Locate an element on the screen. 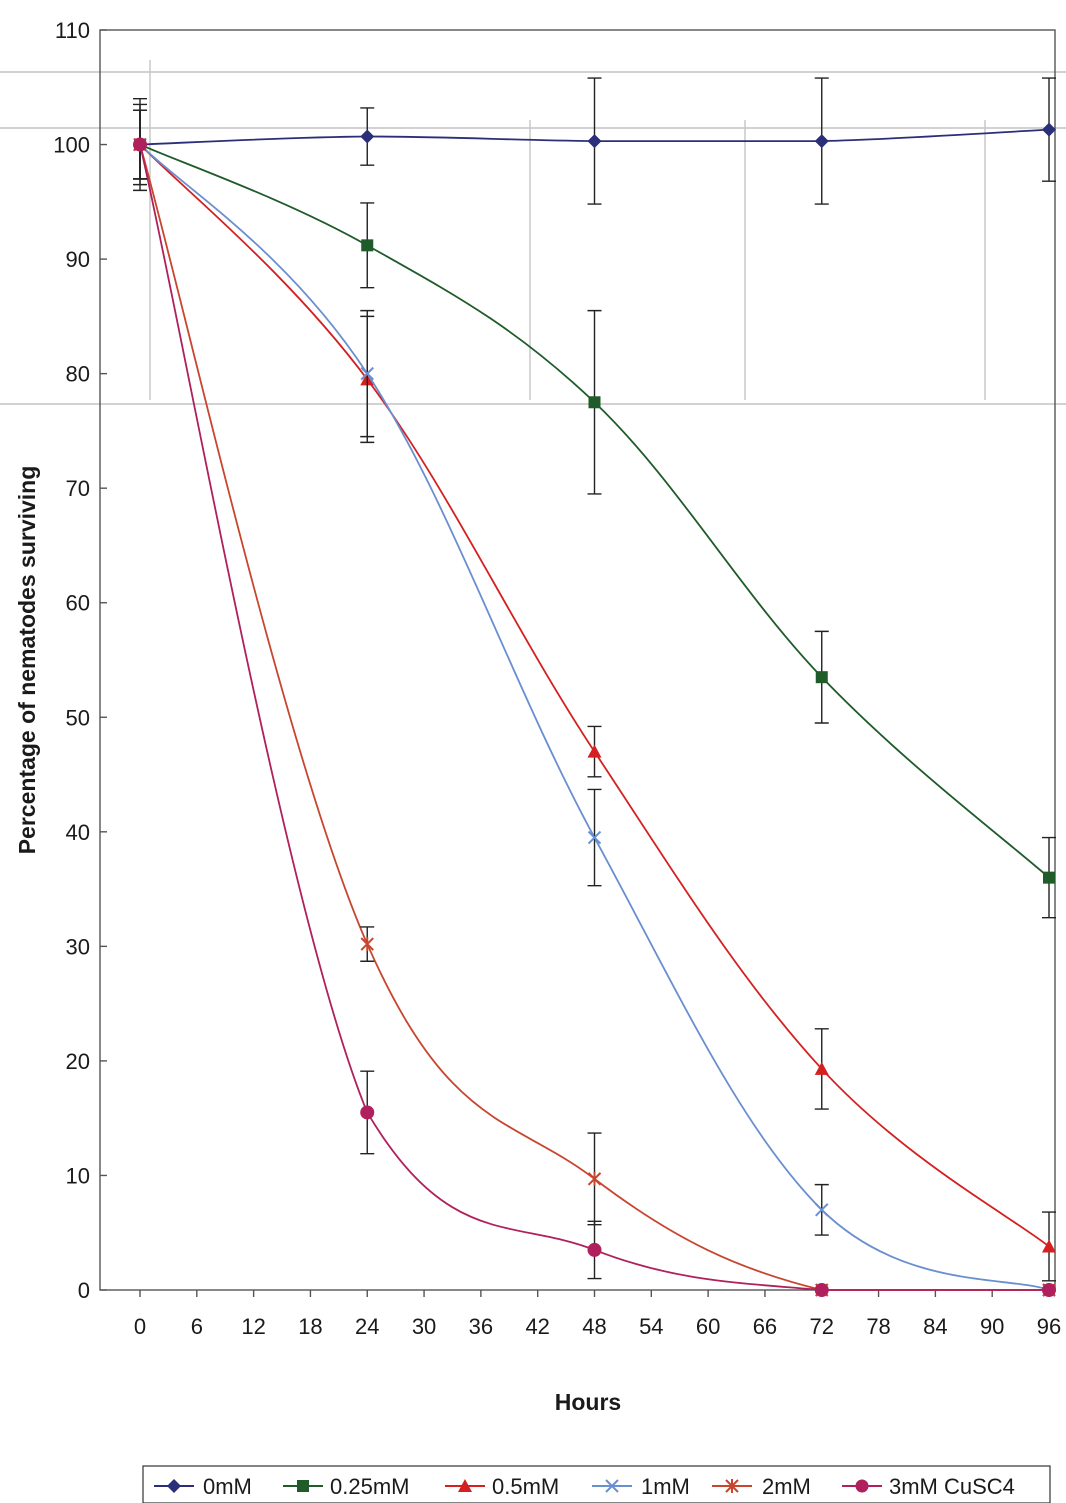 The image size is (1066, 1503). x-tick-label: 12 is located at coordinates (253, 1326).